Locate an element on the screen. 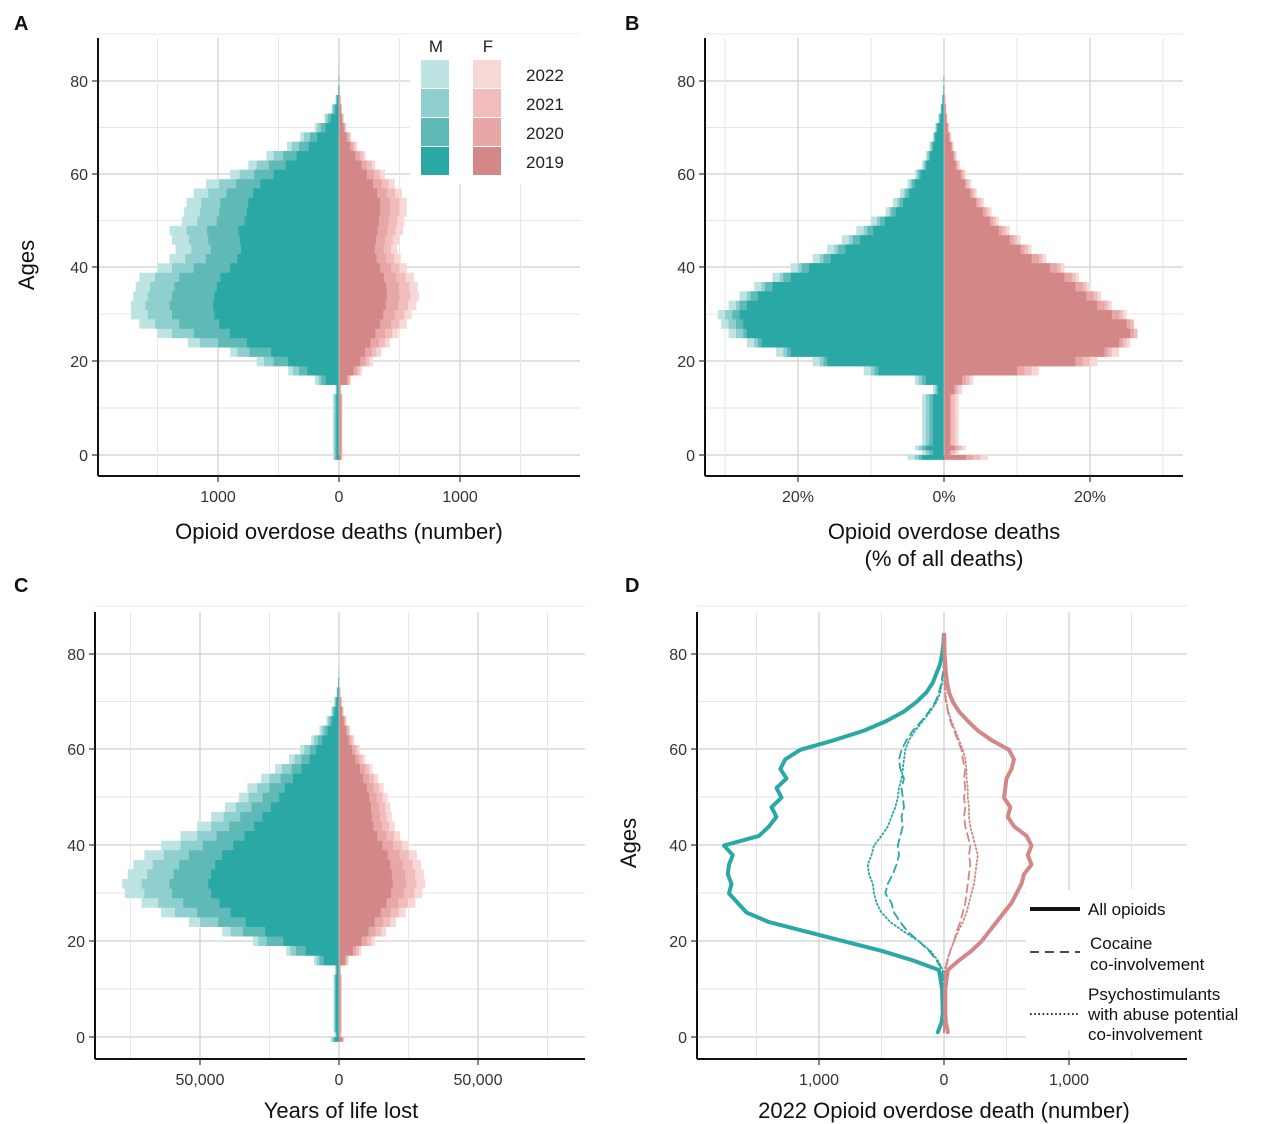 The image size is (1274, 1124). panel-letter-d: D is located at coordinates (632, 586).